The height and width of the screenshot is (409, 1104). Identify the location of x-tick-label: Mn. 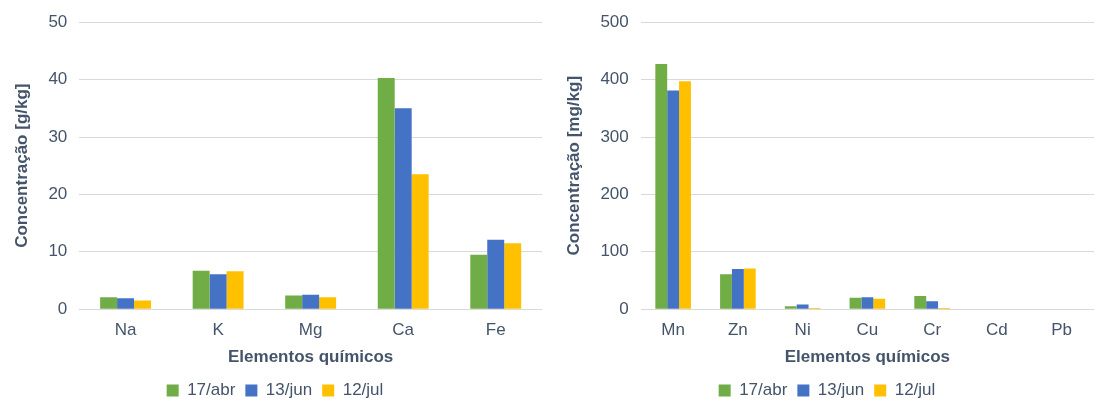
(673, 330).